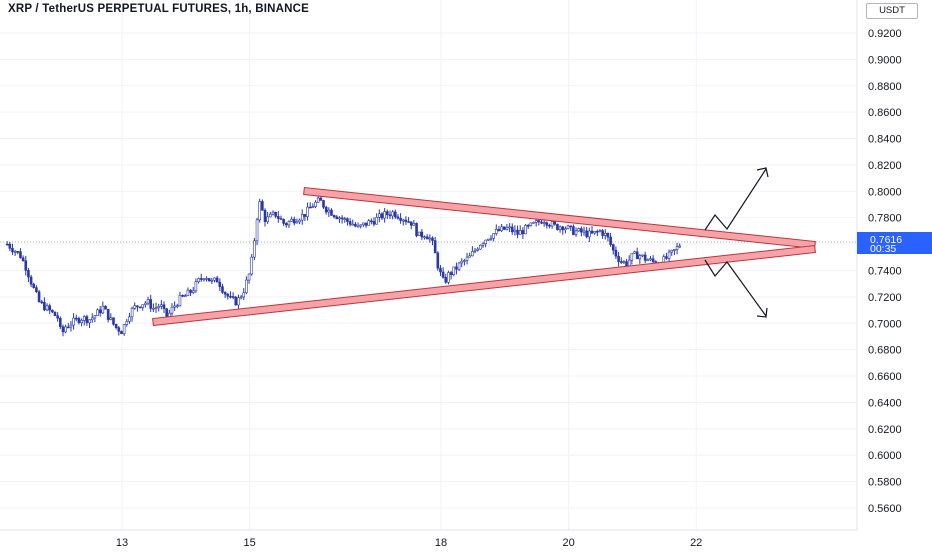 This screenshot has width=932, height=555. I want to click on y-tick-label: 0.8000, so click(885, 192).